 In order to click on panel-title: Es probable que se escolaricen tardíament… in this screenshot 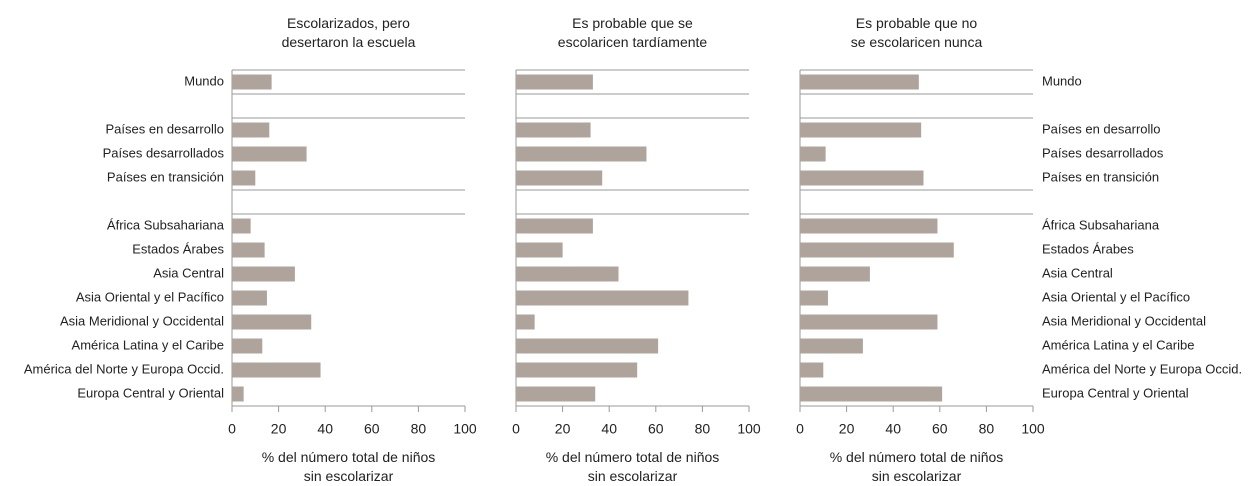, I will do `click(633, 32)`.